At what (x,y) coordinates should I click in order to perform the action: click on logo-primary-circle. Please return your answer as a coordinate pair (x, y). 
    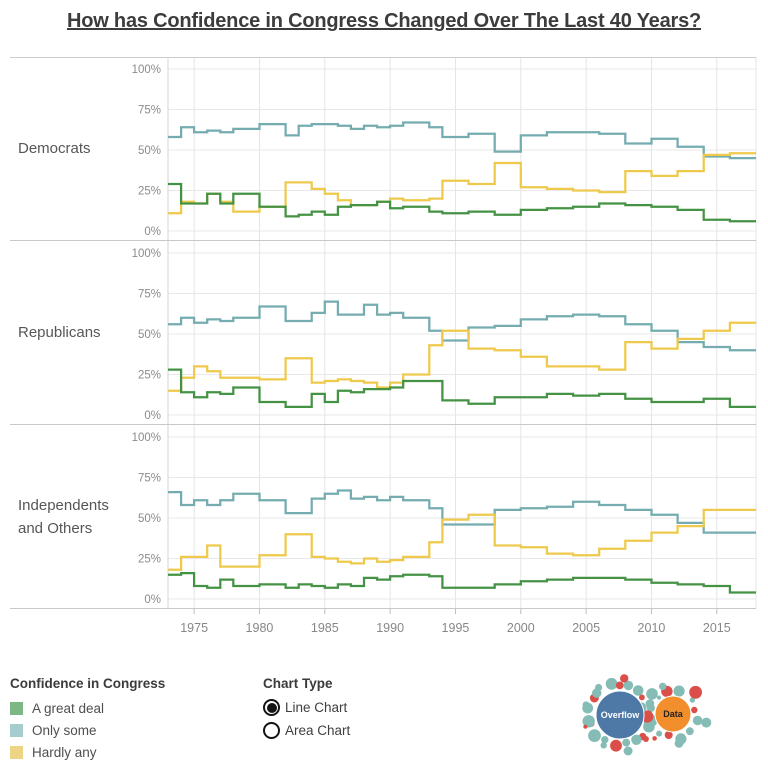
    Looking at the image, I should click on (620, 715).